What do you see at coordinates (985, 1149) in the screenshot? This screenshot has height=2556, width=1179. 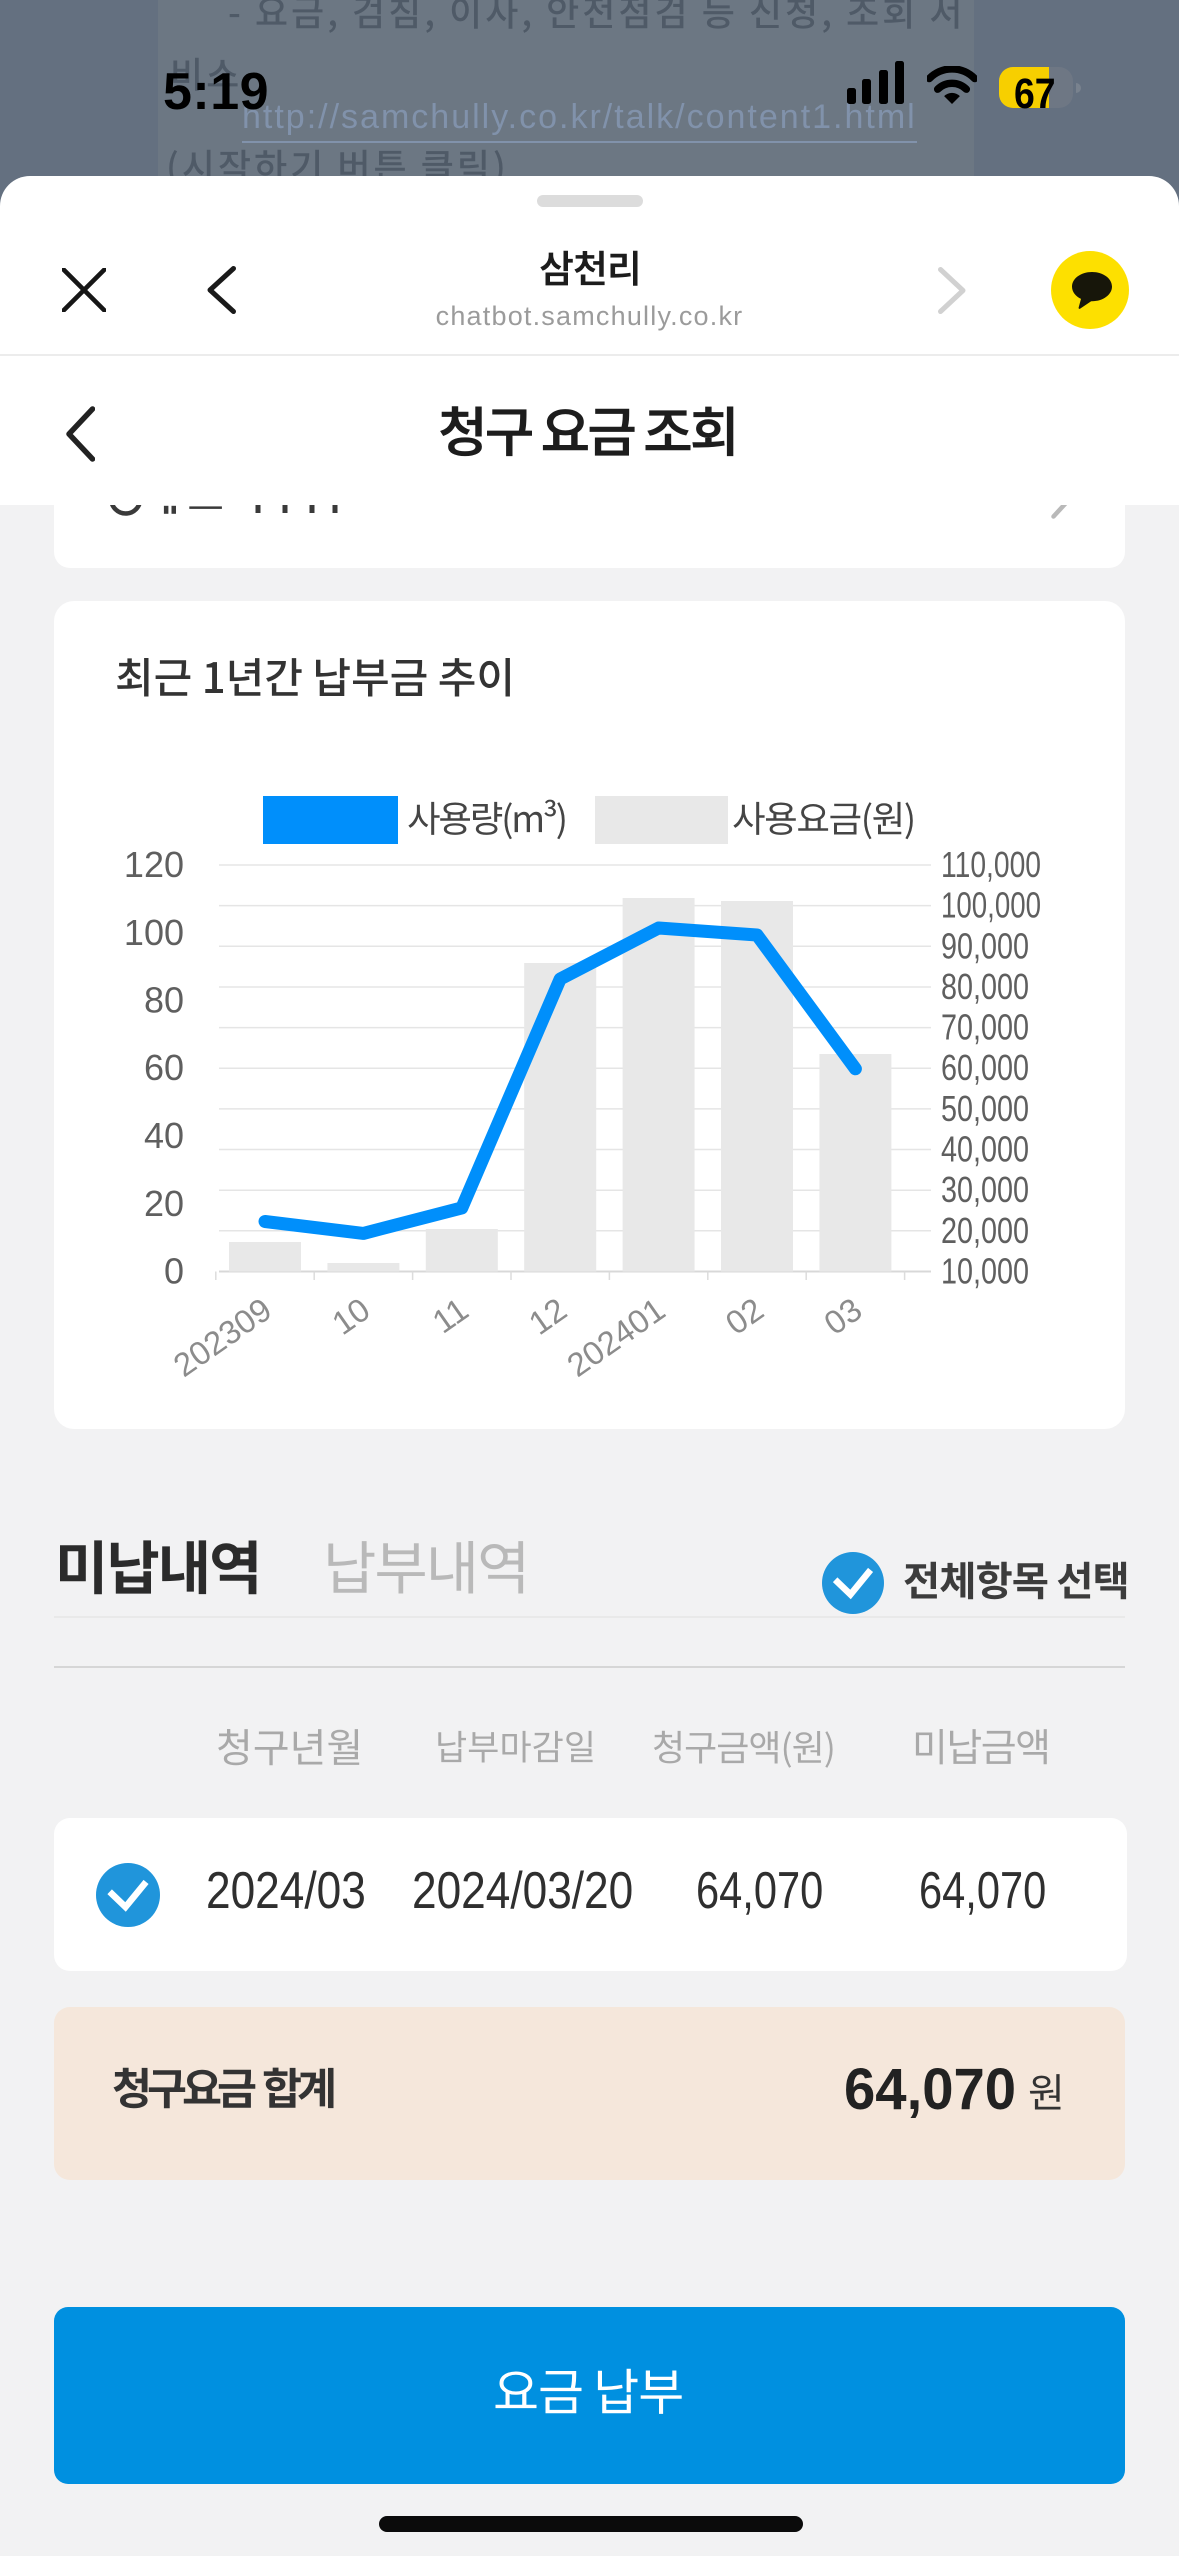 I see `svg-text: 40,000` at bounding box center [985, 1149].